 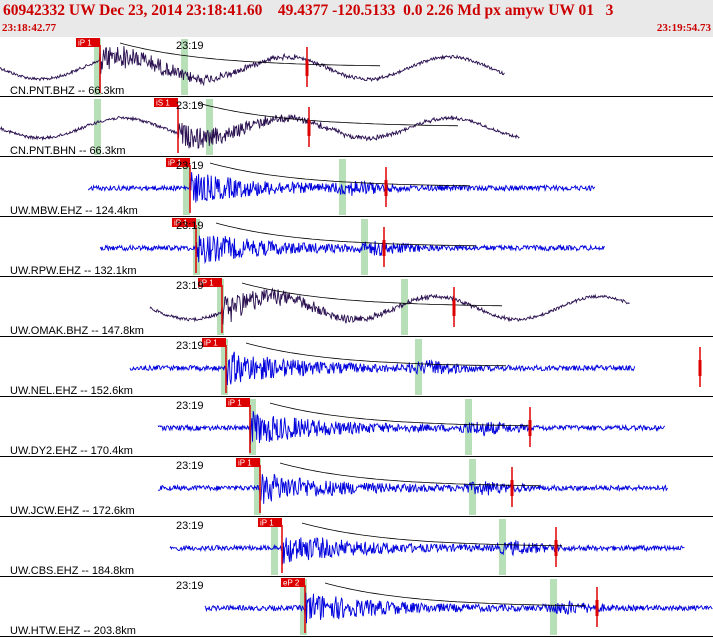 I want to click on station-label: CN.PNT.BHN -- 66.3km, so click(x=68, y=151).